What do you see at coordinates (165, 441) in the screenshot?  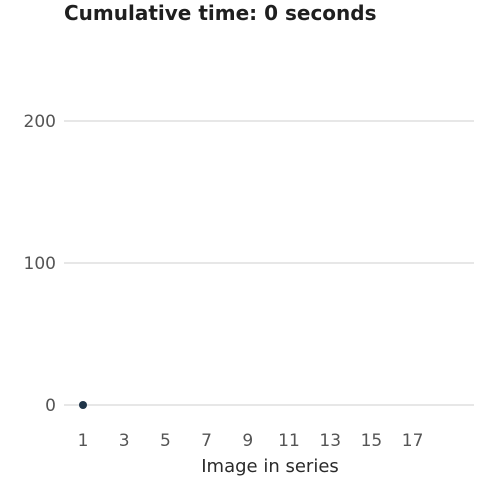 I see `x-tick-label: 5` at bounding box center [165, 441].